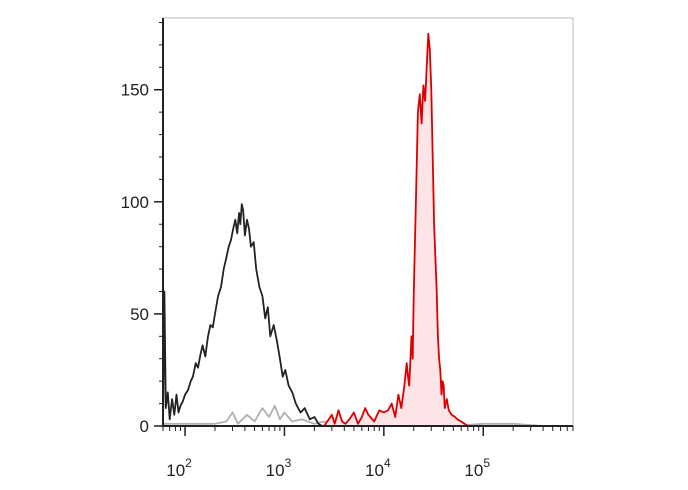 The height and width of the screenshot is (490, 688). I want to click on x-tick-label: 10³, so click(279, 468).